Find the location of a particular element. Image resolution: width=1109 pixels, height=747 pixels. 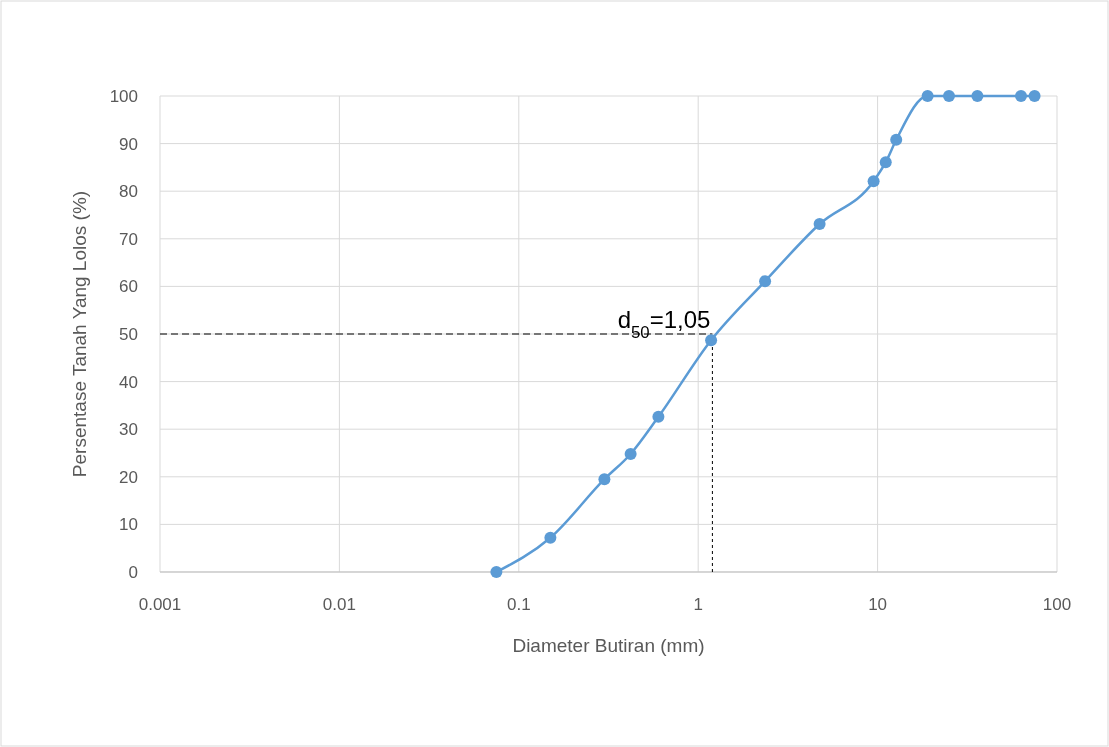

x-tick-label: 1 is located at coordinates (698, 604).